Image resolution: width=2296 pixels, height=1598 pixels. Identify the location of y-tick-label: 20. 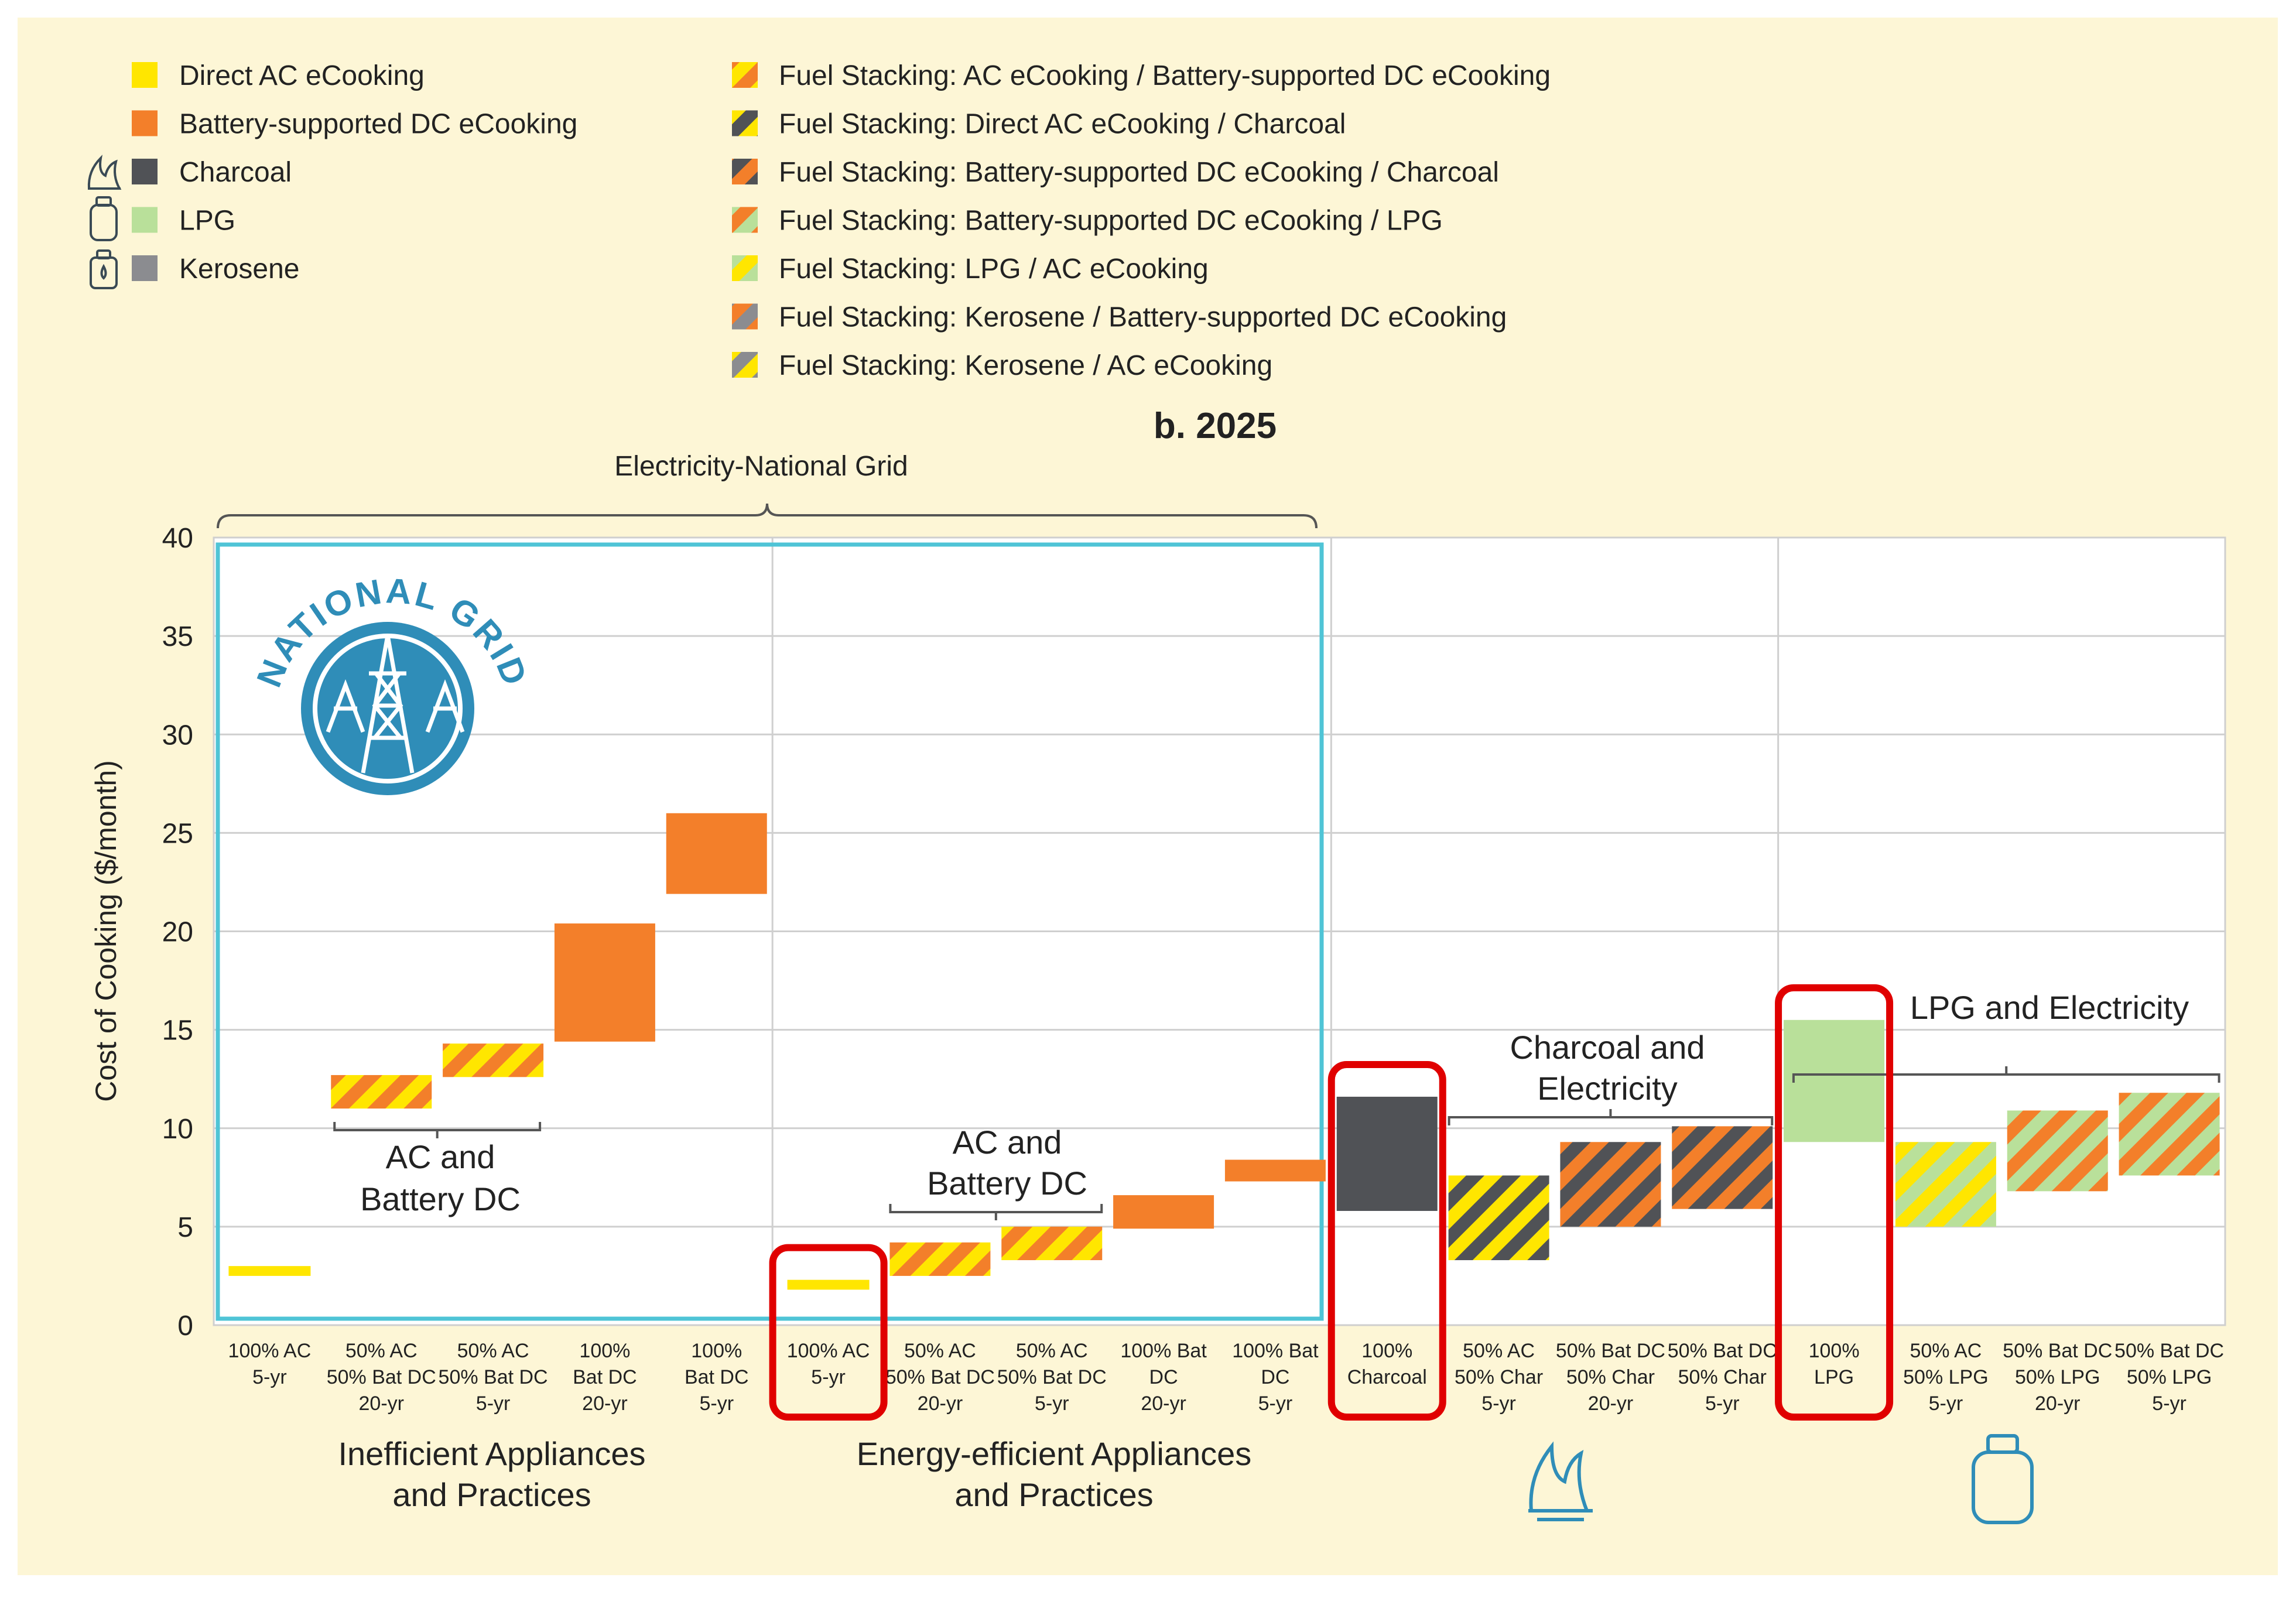
(177, 932).